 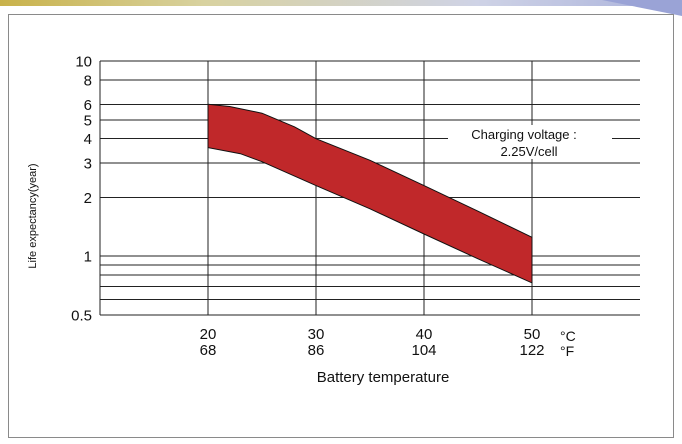 What do you see at coordinates (424, 334) in the screenshot?
I see `x-tick-label-celsius: 40` at bounding box center [424, 334].